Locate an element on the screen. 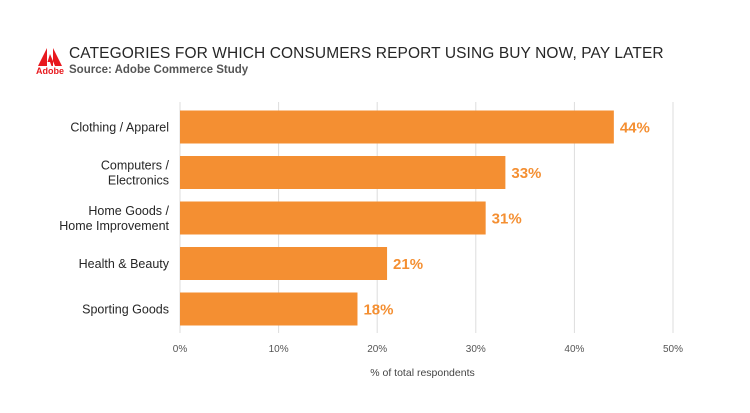  category-label-3: Health & Beauty is located at coordinates (124, 264).